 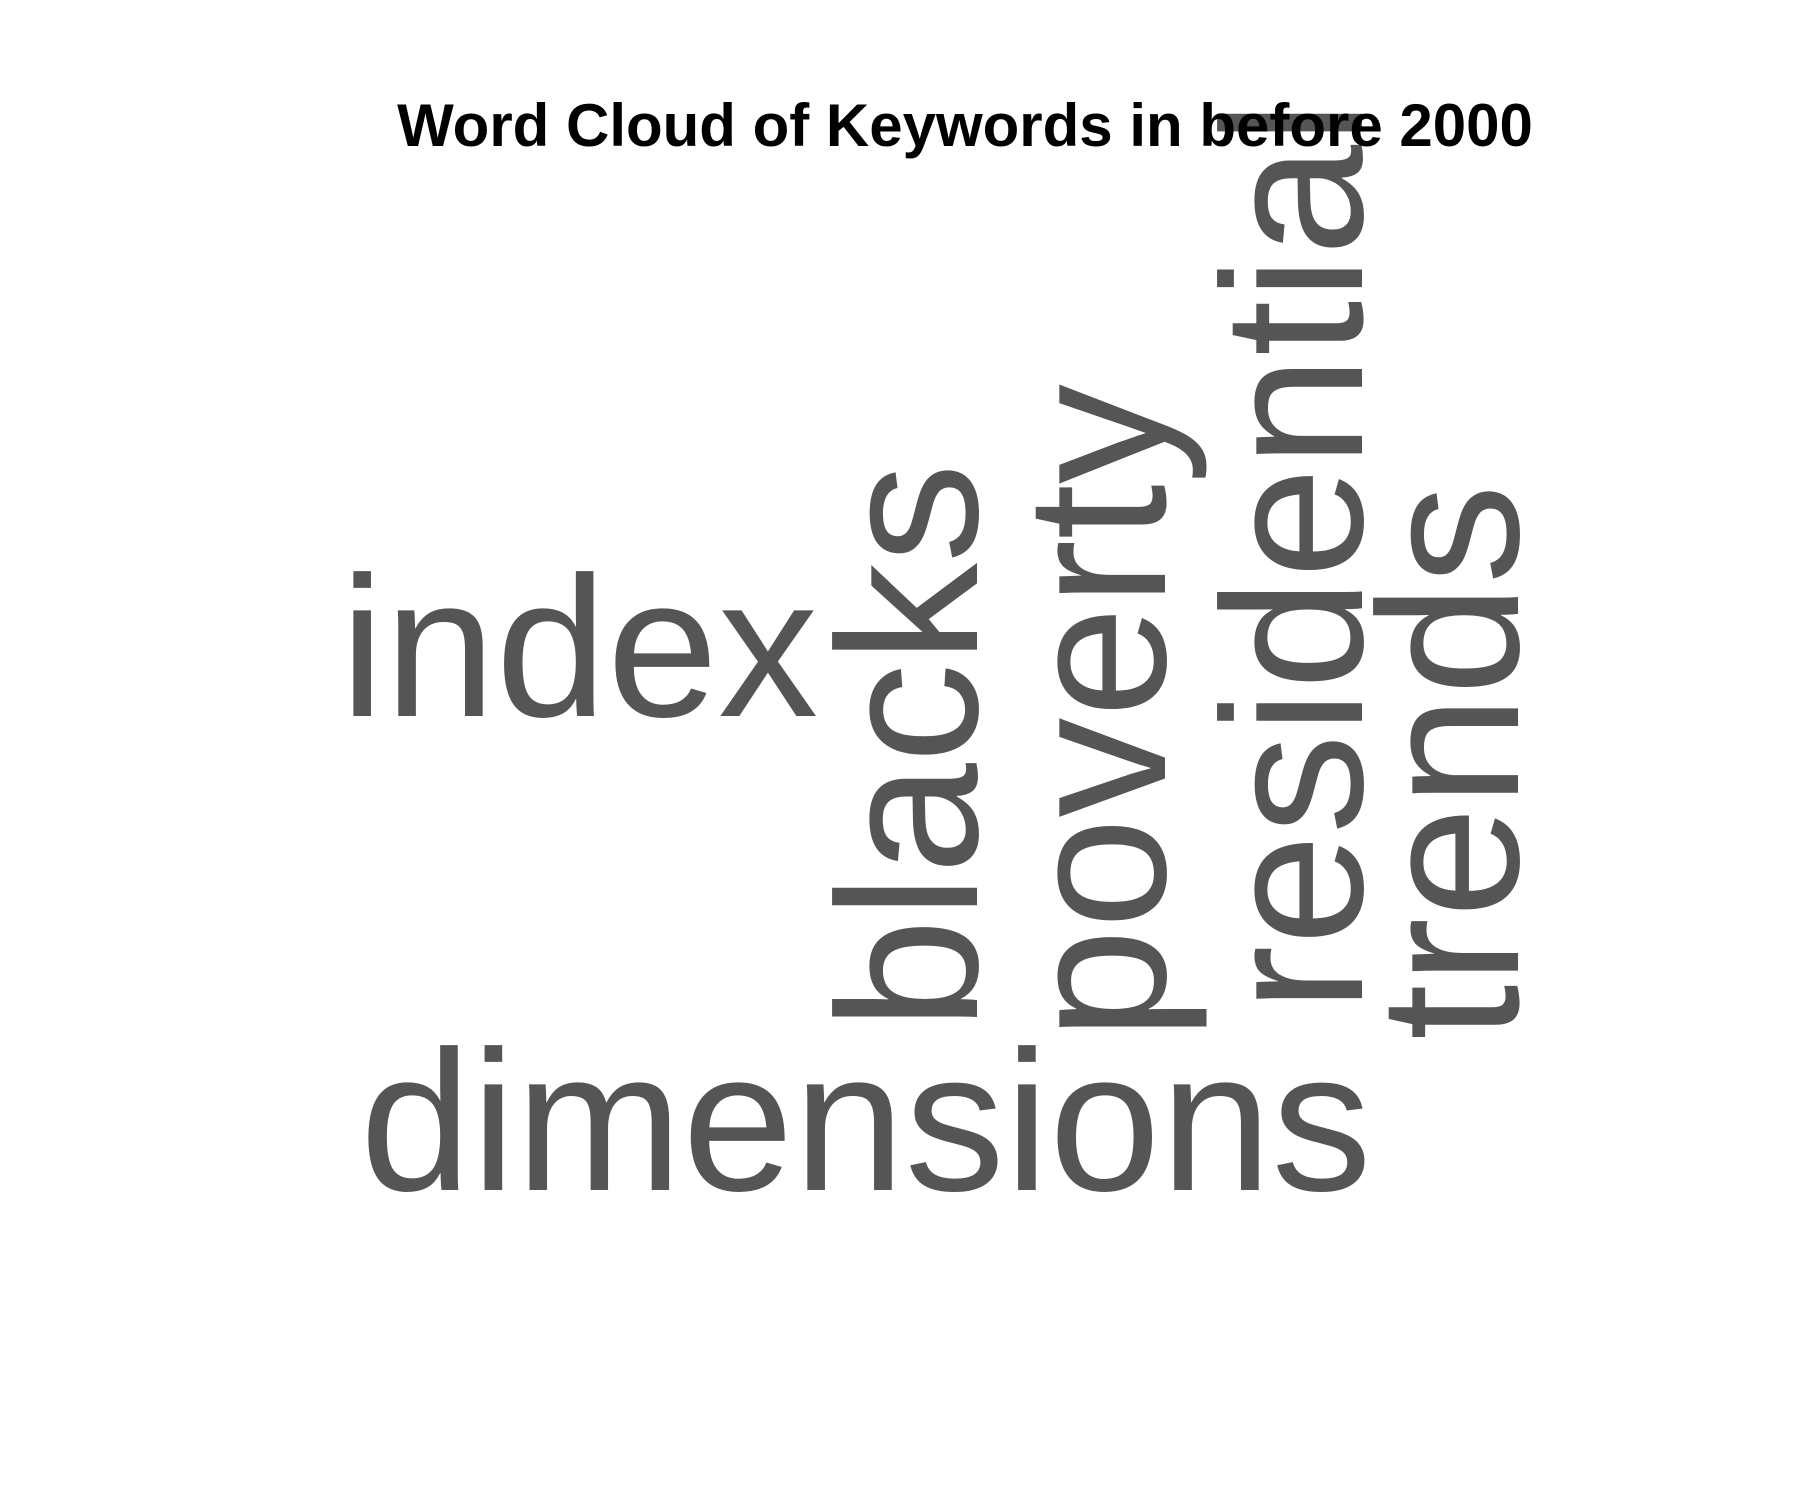 What do you see at coordinates (579, 647) in the screenshot?
I see `word-index: index` at bounding box center [579, 647].